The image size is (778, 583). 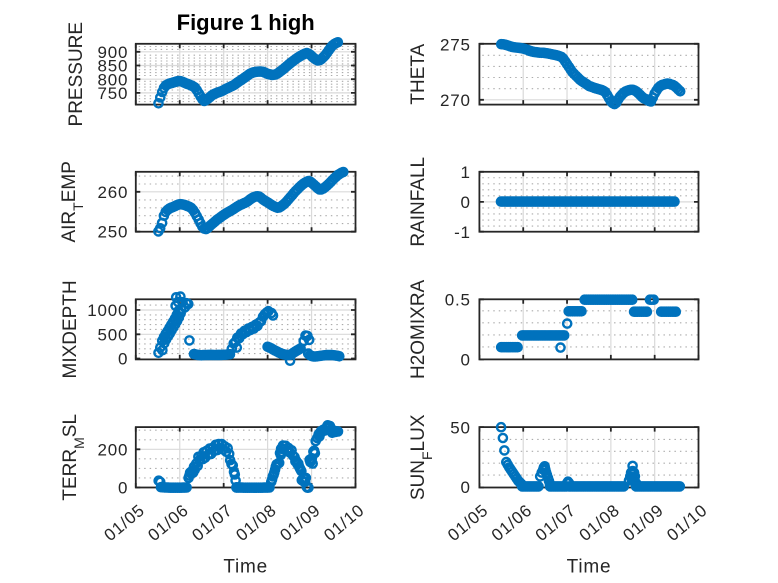 I want to click on svg-text: 850, so click(x=113, y=66).